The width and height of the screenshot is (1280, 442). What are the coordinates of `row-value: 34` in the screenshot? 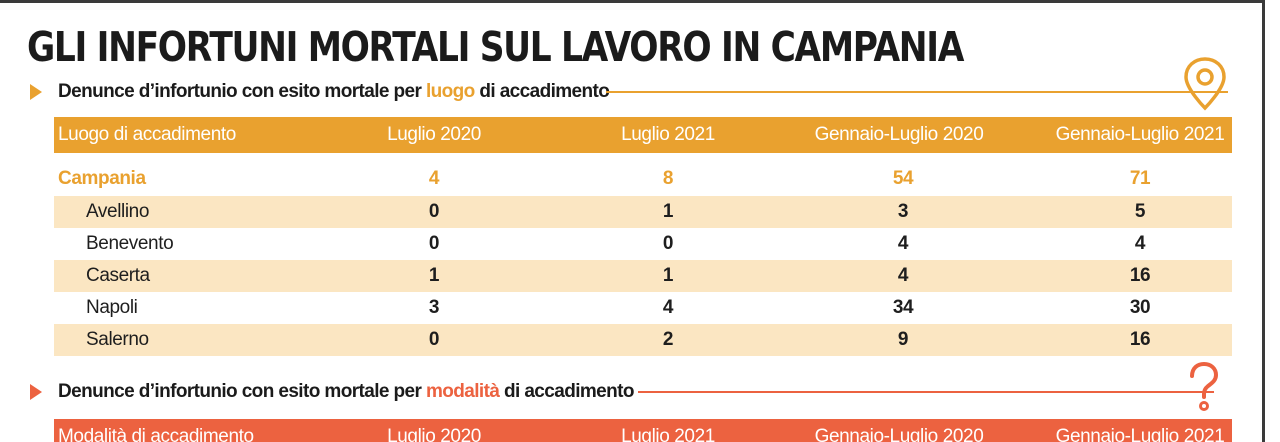 It's located at (903, 307).